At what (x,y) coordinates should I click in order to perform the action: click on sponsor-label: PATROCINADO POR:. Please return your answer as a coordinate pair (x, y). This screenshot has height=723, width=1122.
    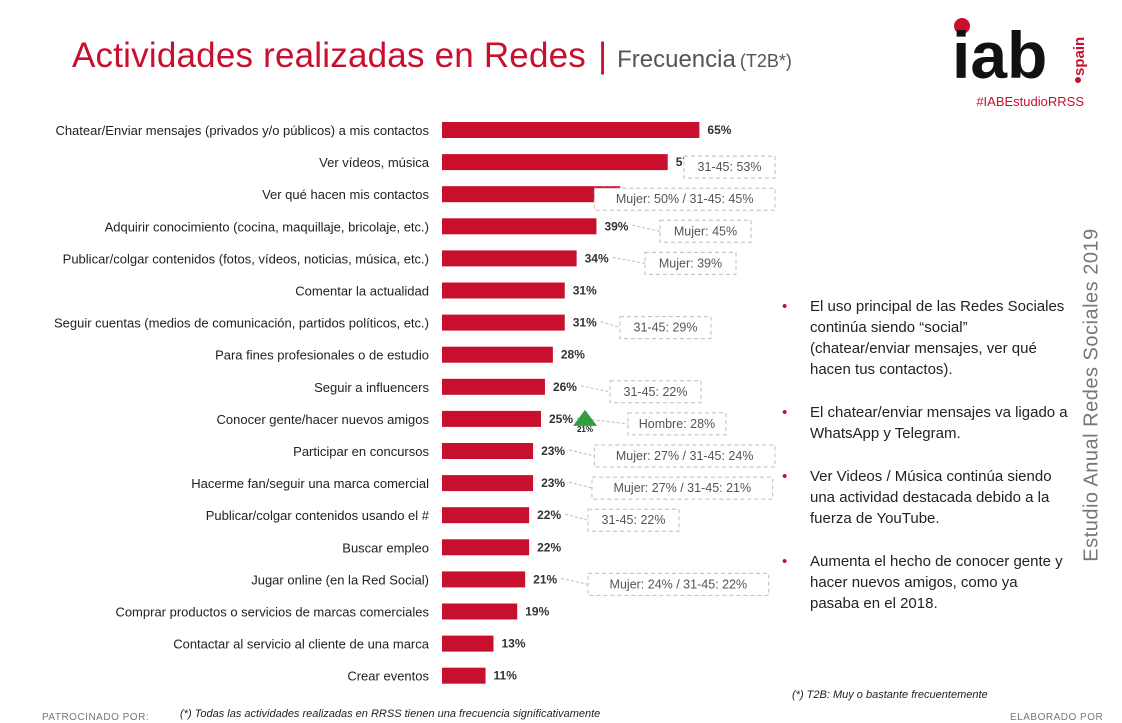
    Looking at the image, I should click on (96, 717).